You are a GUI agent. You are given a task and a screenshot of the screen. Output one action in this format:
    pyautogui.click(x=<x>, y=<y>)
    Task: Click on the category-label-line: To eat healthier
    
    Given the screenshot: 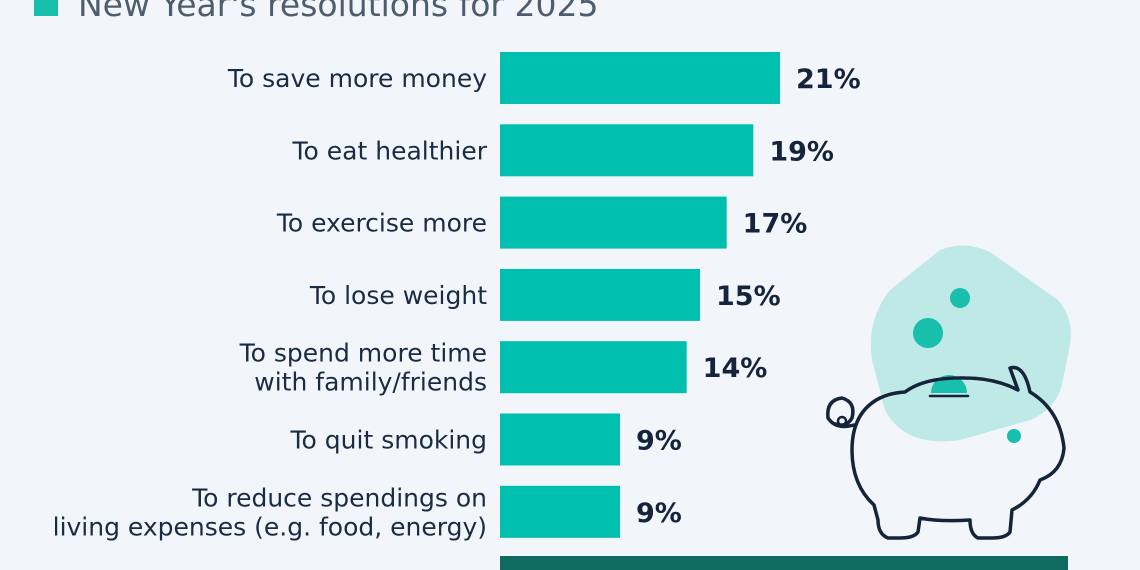 What is the action you would take?
    pyautogui.click(x=390, y=150)
    